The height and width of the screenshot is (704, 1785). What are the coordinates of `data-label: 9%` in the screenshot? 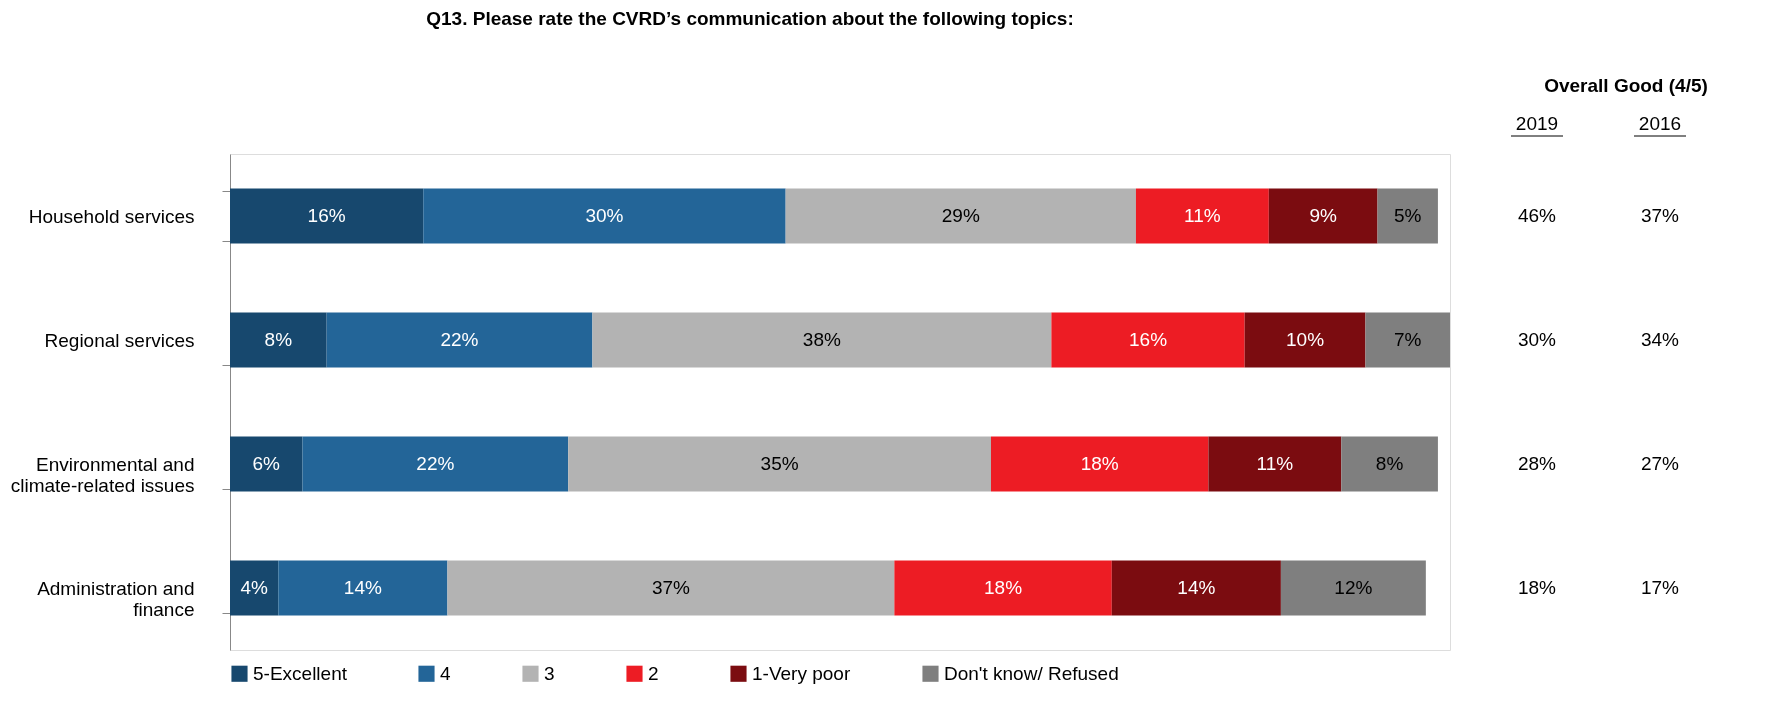 It's located at (1323, 215).